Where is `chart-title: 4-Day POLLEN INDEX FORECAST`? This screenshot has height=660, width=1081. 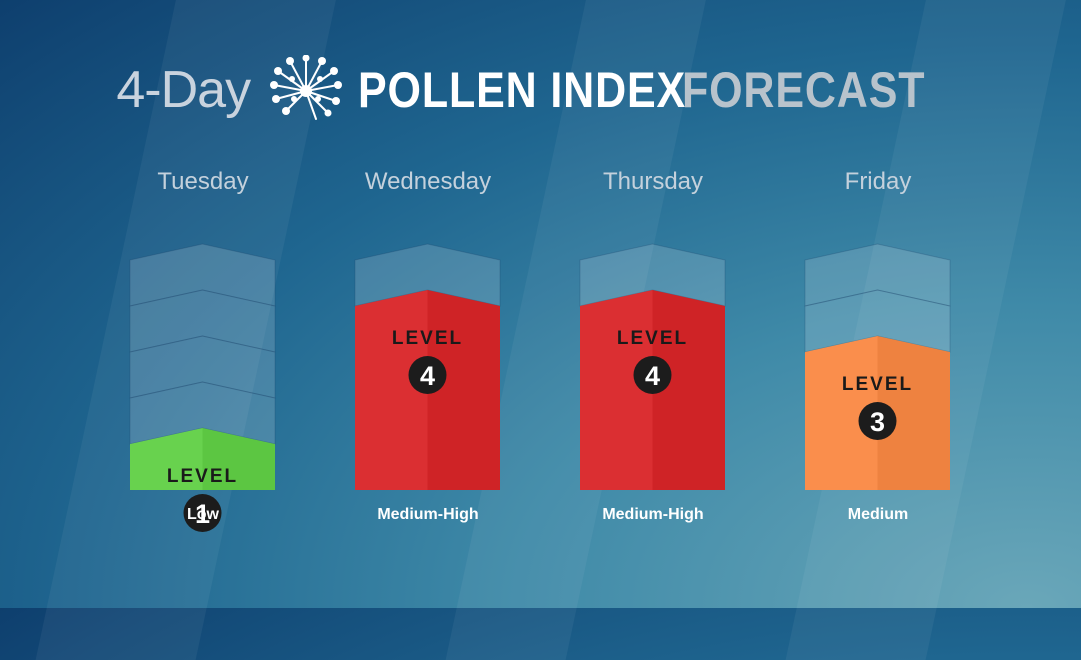 chart-title: 4-Day POLLEN INDEX FORECAST is located at coordinates (540, 90).